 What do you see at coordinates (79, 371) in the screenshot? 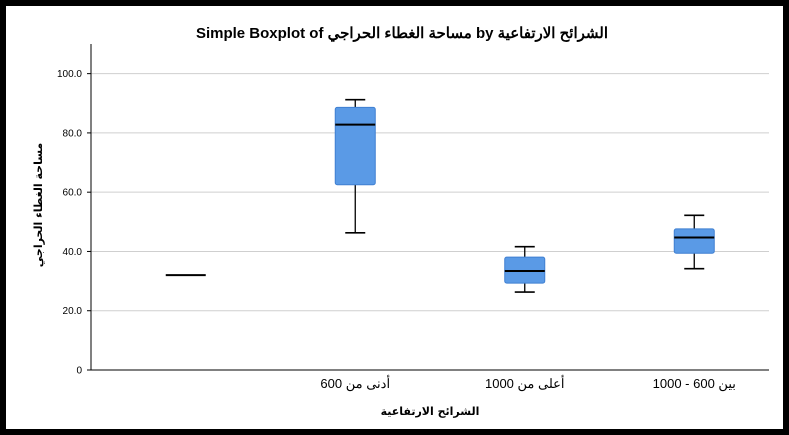
I see `y-tick-label: 0` at bounding box center [79, 371].